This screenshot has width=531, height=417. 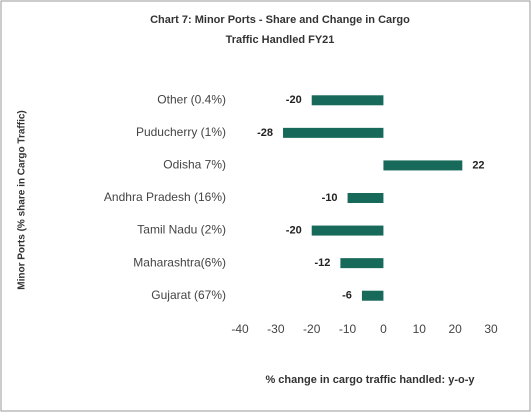 I want to click on x-tick-label: 0, so click(x=383, y=329).